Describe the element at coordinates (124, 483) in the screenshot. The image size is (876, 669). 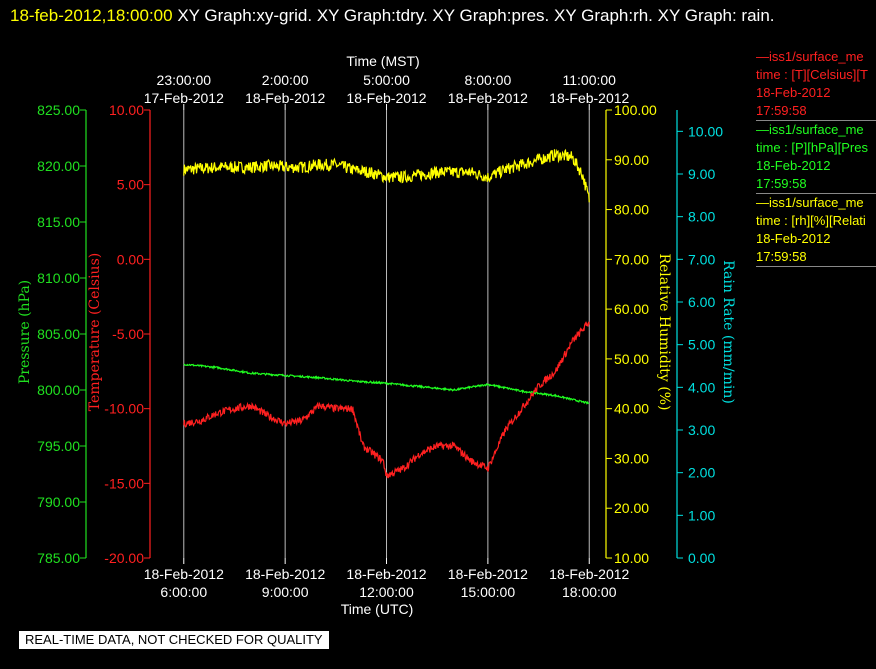
I see `temp-tick-label: -15.00` at that location.